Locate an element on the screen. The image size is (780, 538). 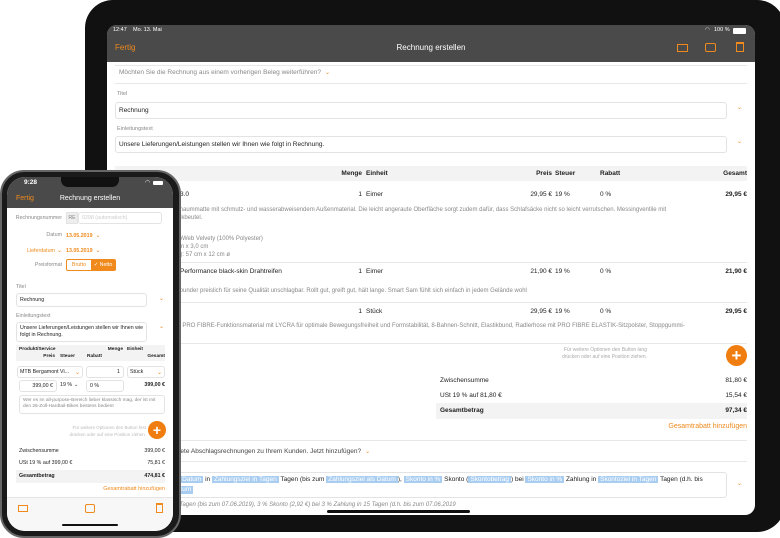
item-name: Performance black-skin Drahtreifen is located at coordinates (231, 271).